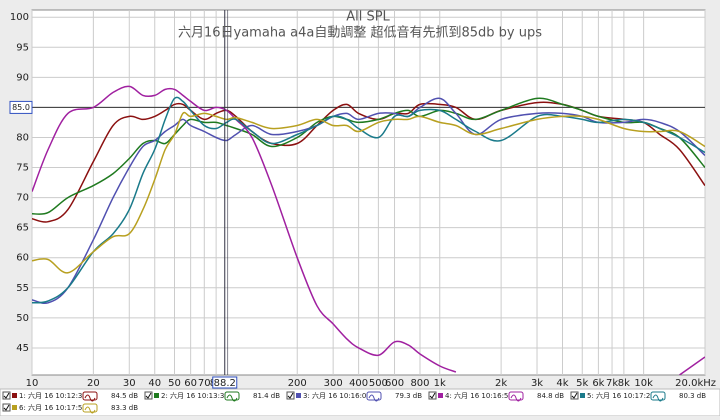 The height and width of the screenshot is (420, 720). Describe the element at coordinates (297, 383) in the screenshot. I see `x-tick-label: 200` at that location.